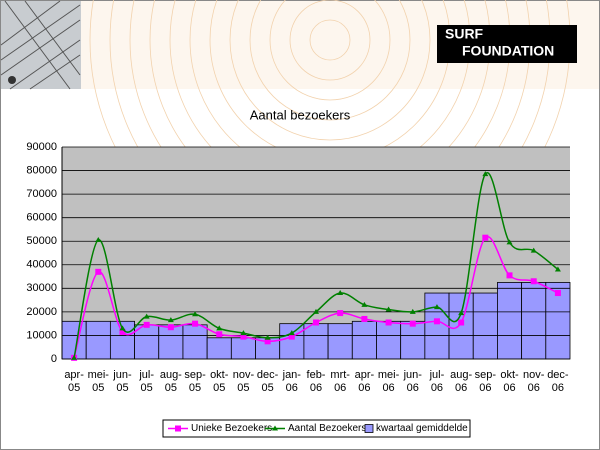 Image resolution: width=600 pixels, height=450 pixels. Describe the element at coordinates (508, 51) in the screenshot. I see `logo-line-2: FOUNDATION` at that location.